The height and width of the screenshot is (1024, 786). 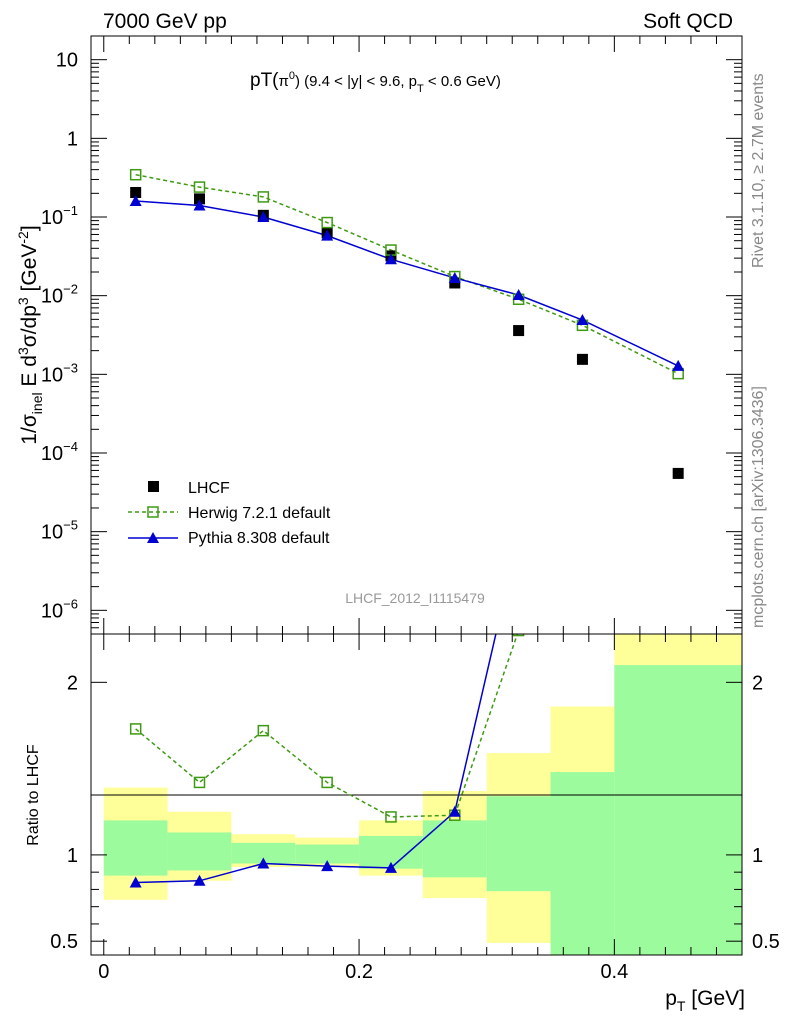 What do you see at coordinates (688, 21) in the screenshot?
I see `header-right: Soft QCD` at bounding box center [688, 21].